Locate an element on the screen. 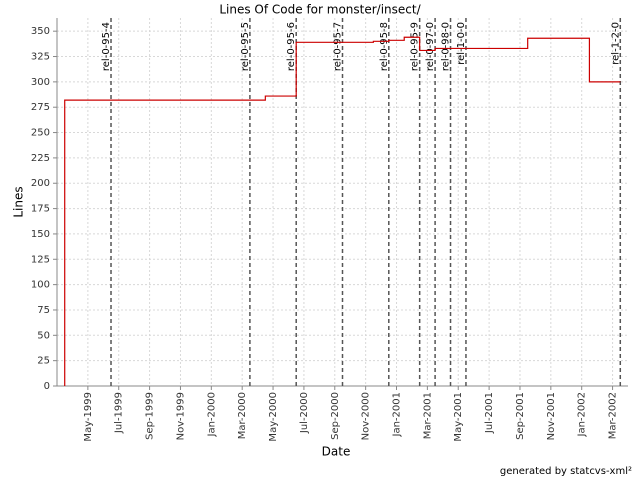 The image size is (640, 480). chart-title: Lines Of Code for monster/insect/ is located at coordinates (320, 10).